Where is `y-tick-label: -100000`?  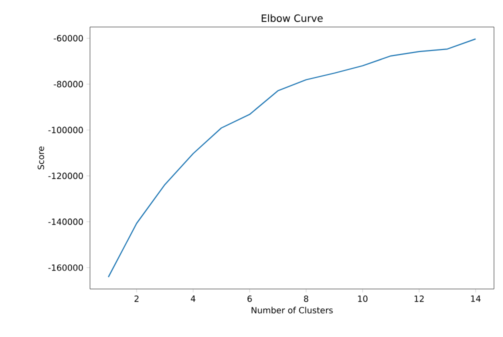 y-tick-label: -100000 is located at coordinates (65, 130).